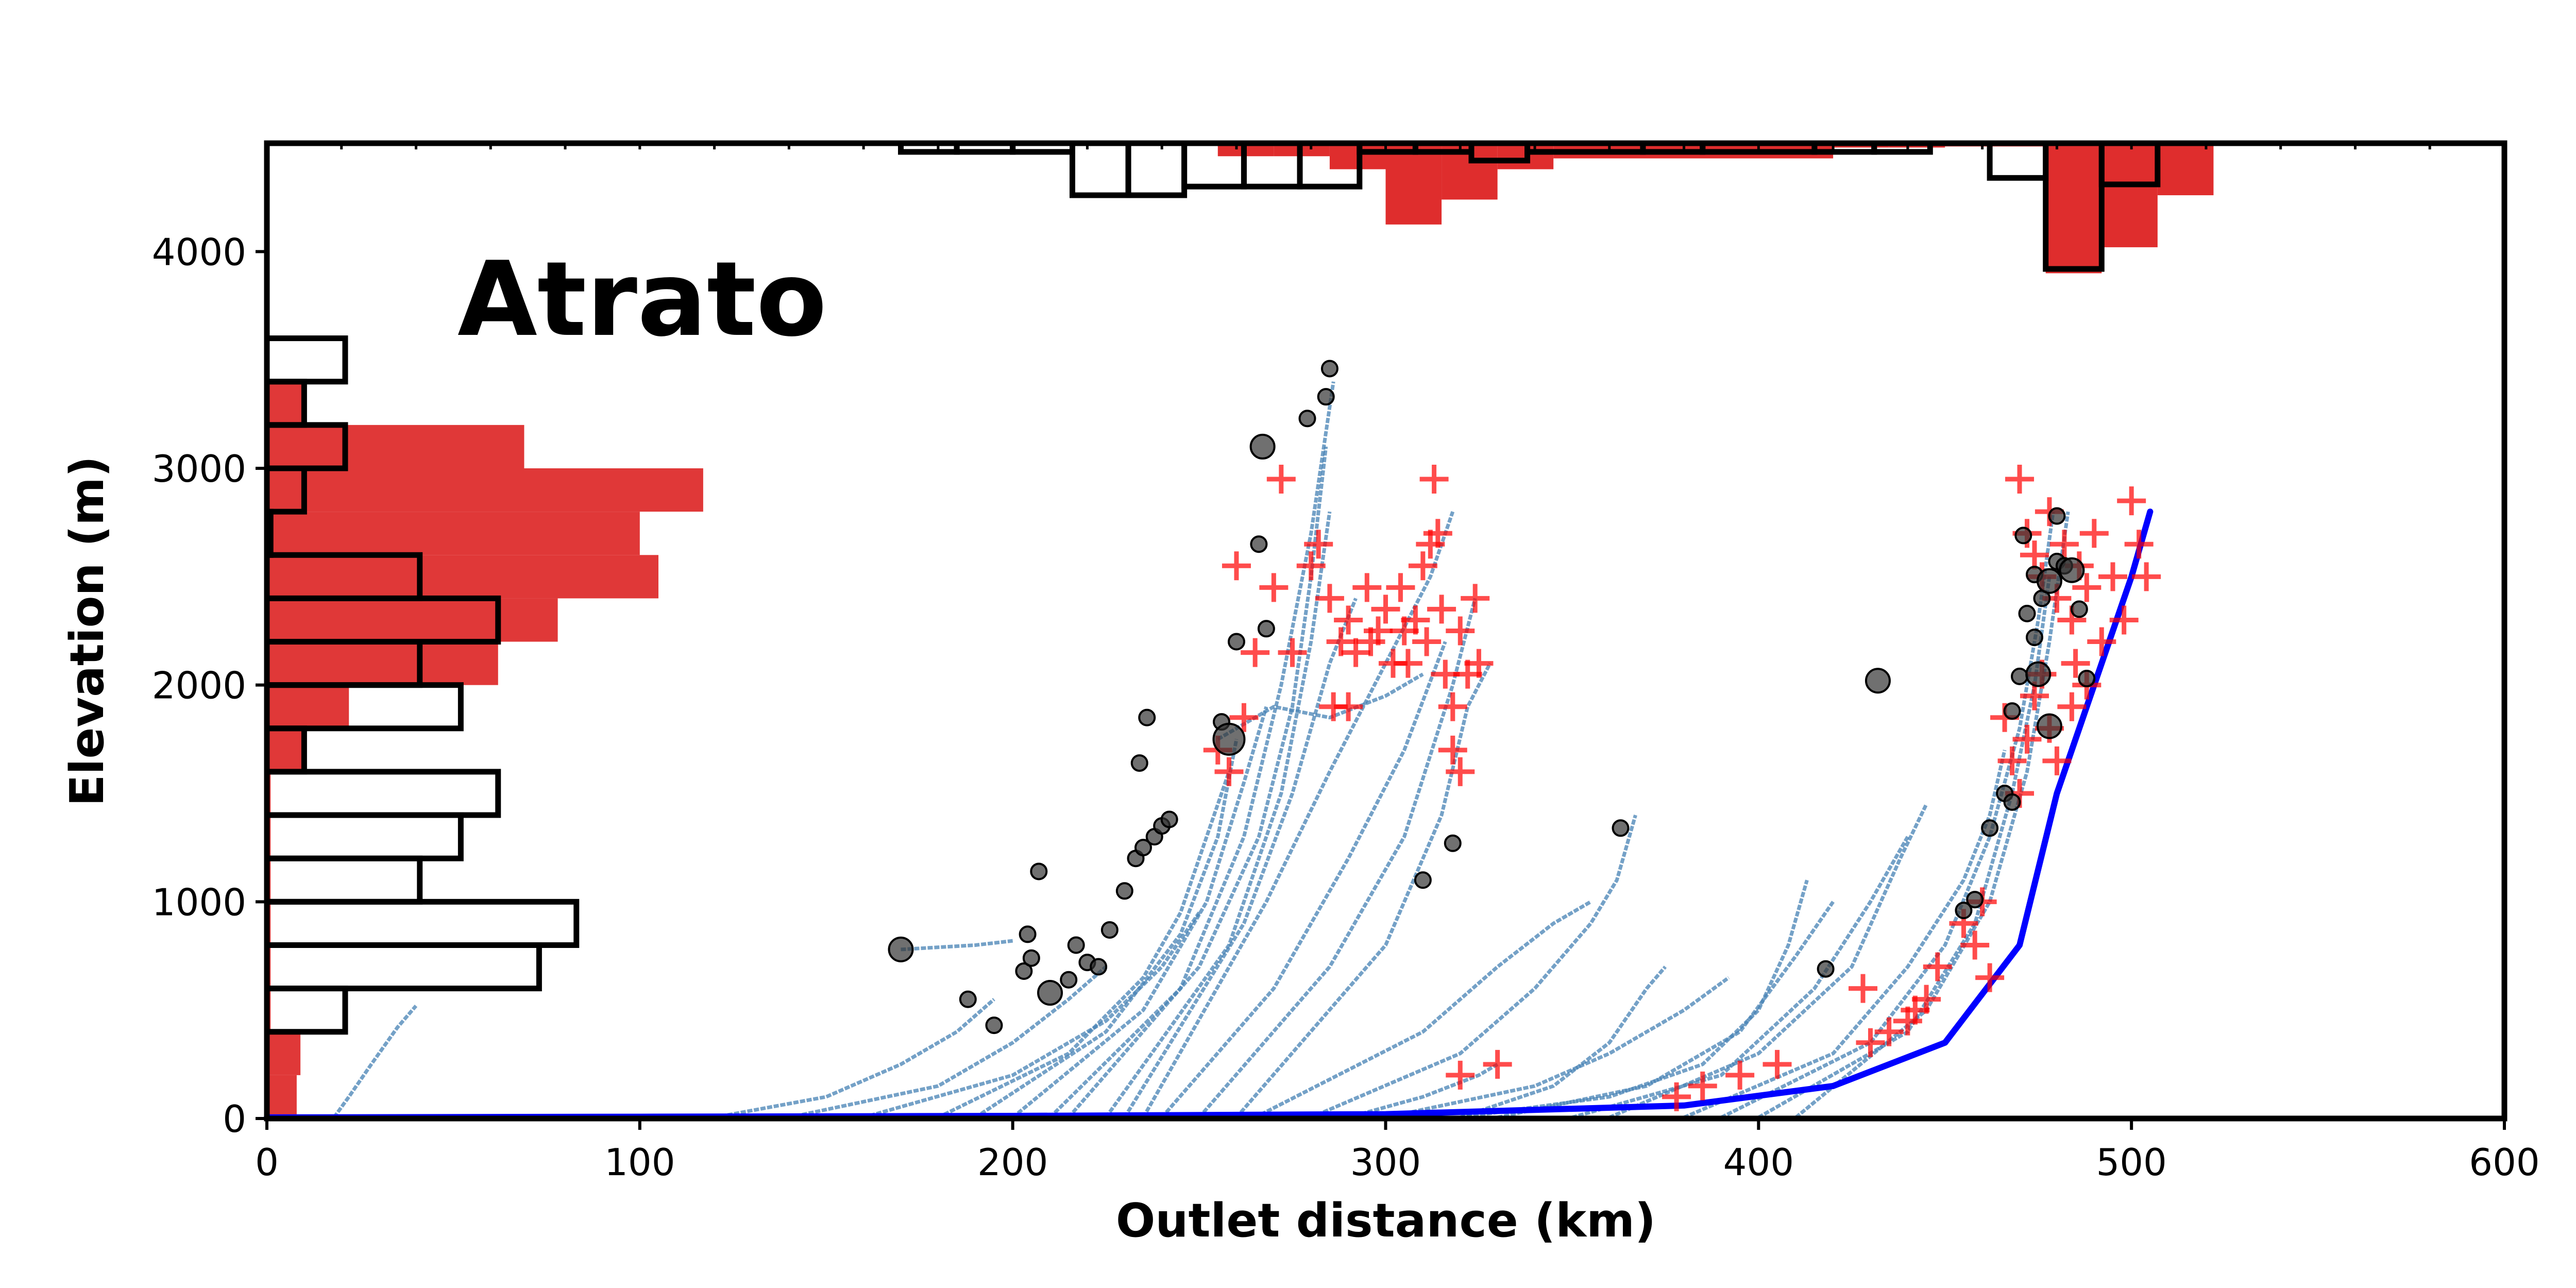 This screenshot has width=2576, height=1288. Describe the element at coordinates (1758, 1162) in the screenshot. I see `x-tick-label: 400` at that location.